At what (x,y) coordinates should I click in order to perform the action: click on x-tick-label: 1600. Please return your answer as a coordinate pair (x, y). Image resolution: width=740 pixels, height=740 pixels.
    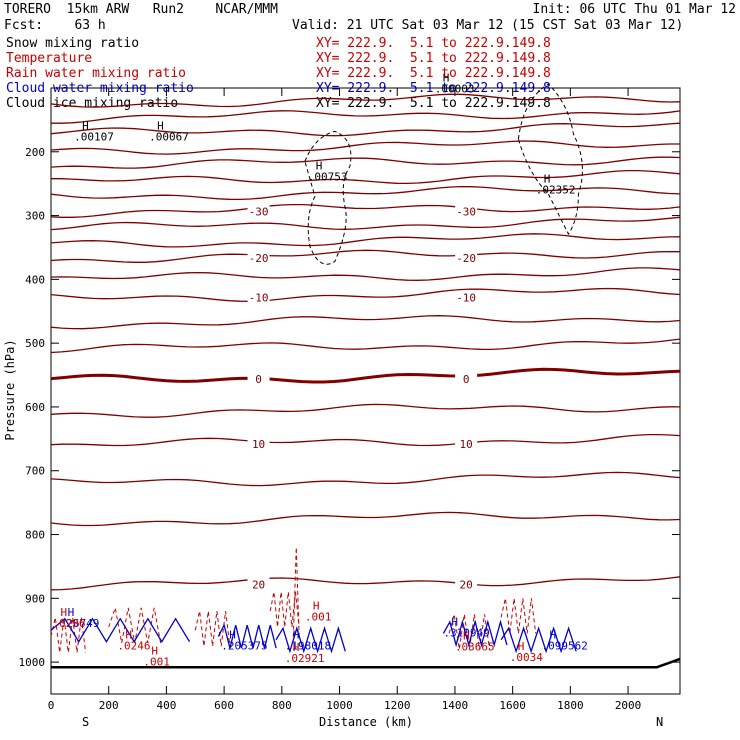
    Looking at the image, I should click on (512, 705).